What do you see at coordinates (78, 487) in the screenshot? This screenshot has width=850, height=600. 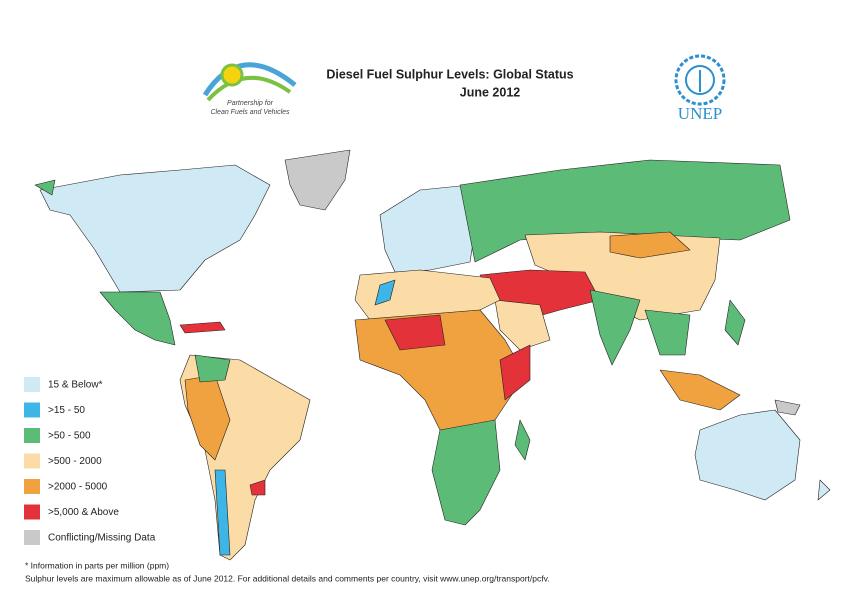 I see `legend-label: >2000 - 5000` at bounding box center [78, 487].